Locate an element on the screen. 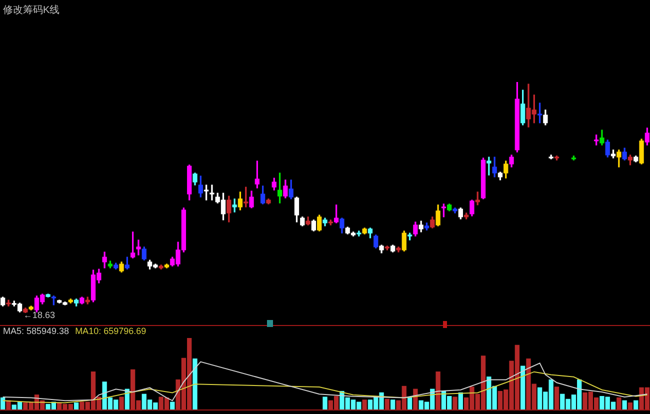  annotation: ←18.63 is located at coordinates (39, 315).